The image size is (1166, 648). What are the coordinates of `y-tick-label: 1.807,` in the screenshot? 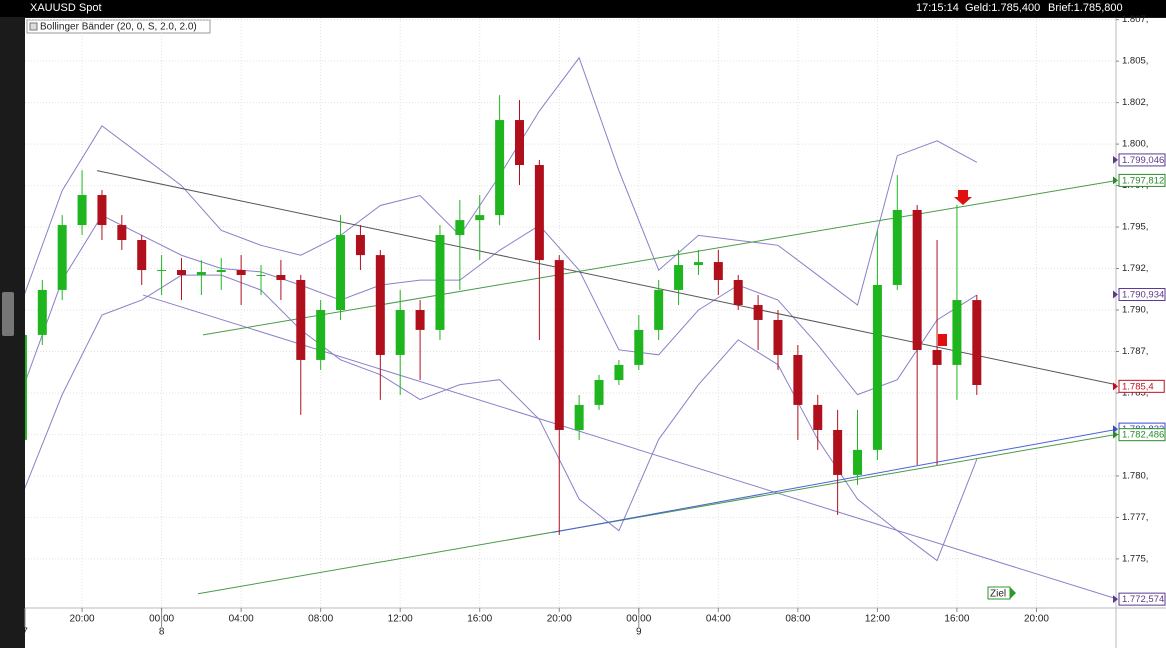 It's located at (1135, 19).